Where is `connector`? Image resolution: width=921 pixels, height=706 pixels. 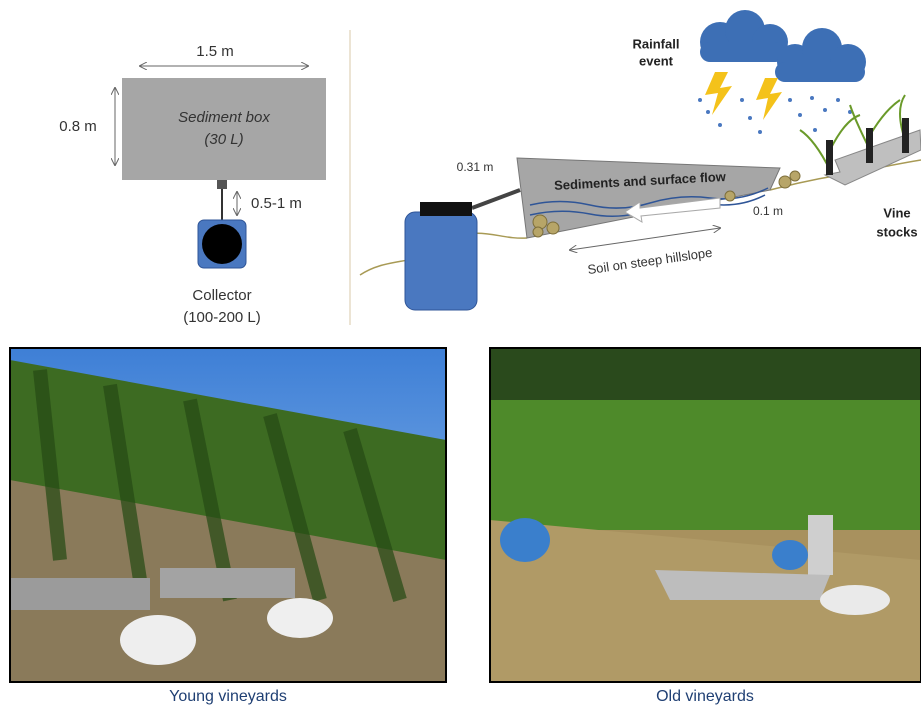 connector is located at coordinates (222, 184).